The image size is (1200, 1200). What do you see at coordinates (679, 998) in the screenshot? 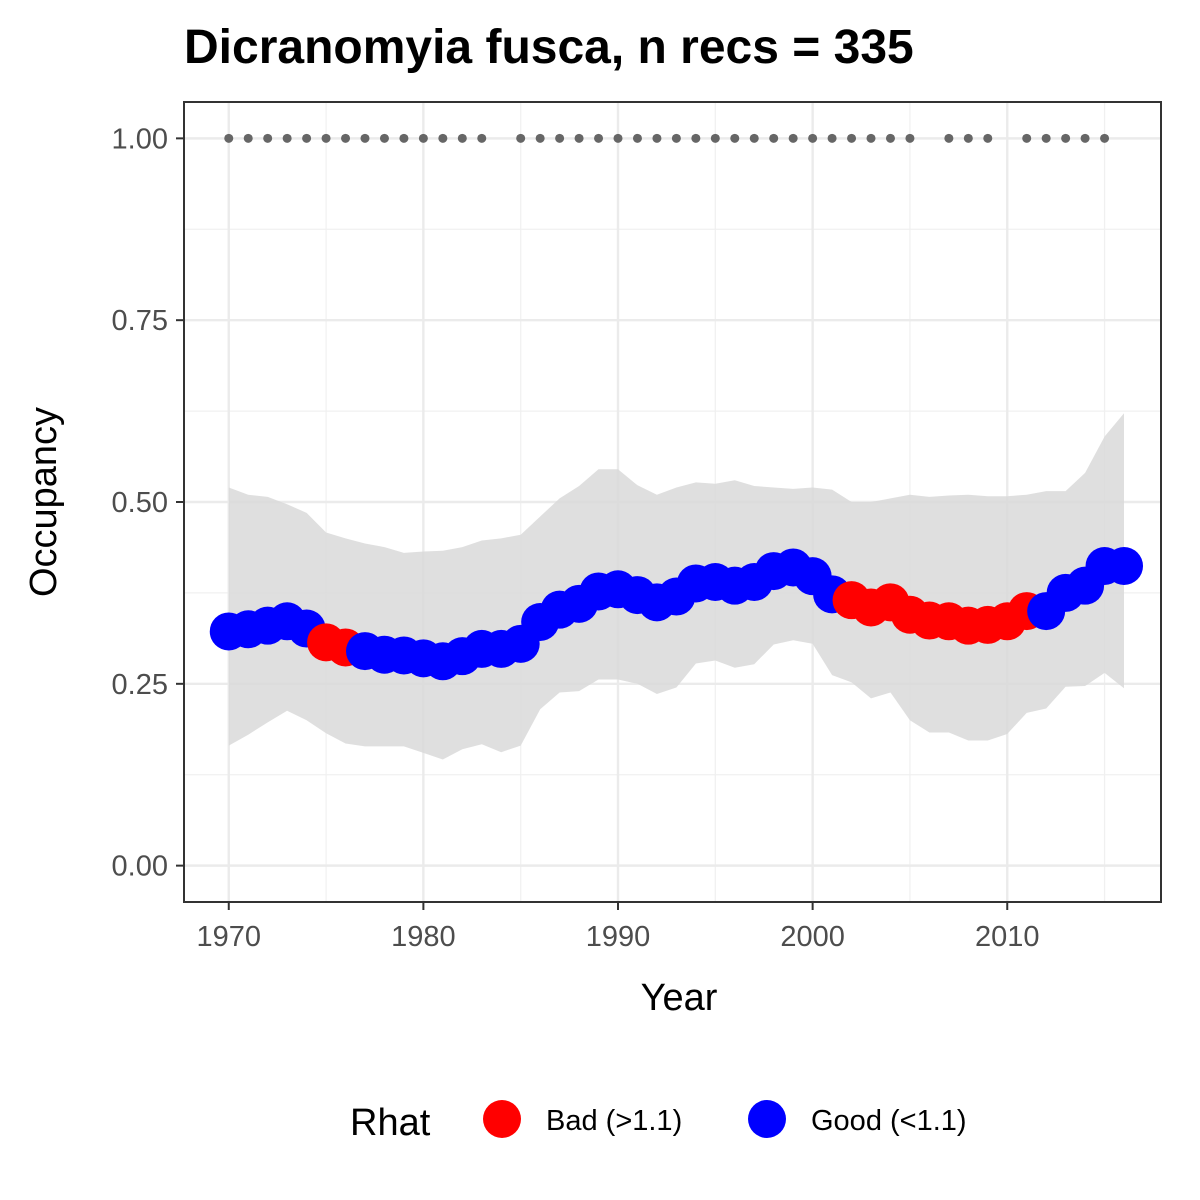
I see `x-axis-title: Year` at bounding box center [679, 998].